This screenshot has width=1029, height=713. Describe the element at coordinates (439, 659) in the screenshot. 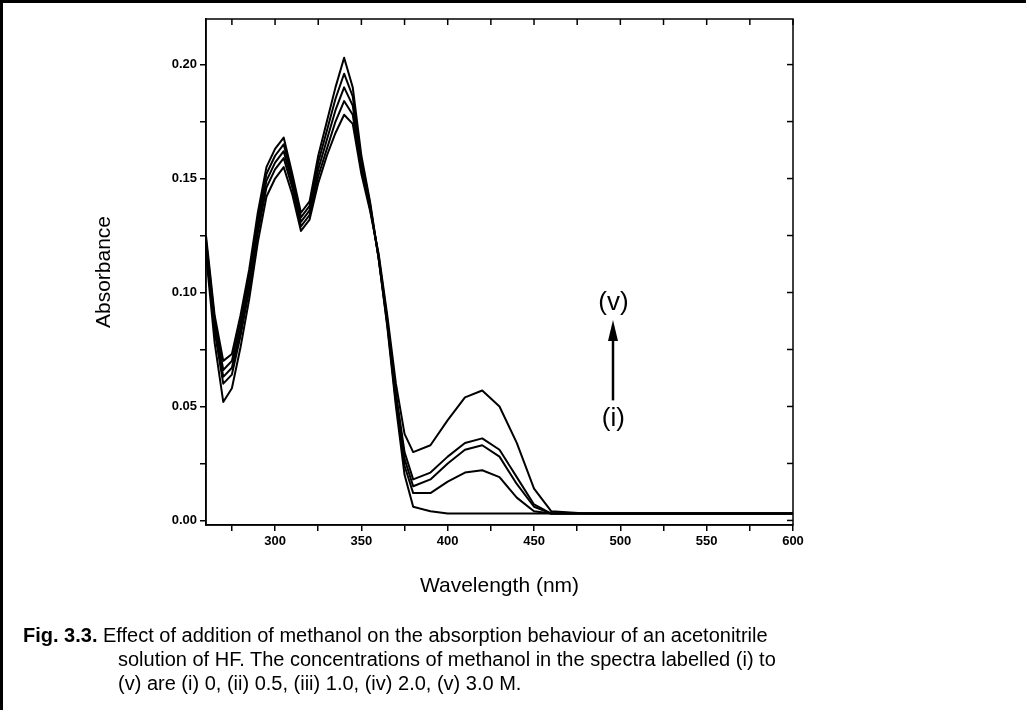

I see `text: Effect of addition of methanol on the absorption behaviour of an acetonitrile solution of HF. The concentrations of methanol in the spectra labelled (i) to (v) are (i) 0, (ii) 0.5, (iii) 1.0, (iv) 2.0, (v) 3.0 M.` at that location.